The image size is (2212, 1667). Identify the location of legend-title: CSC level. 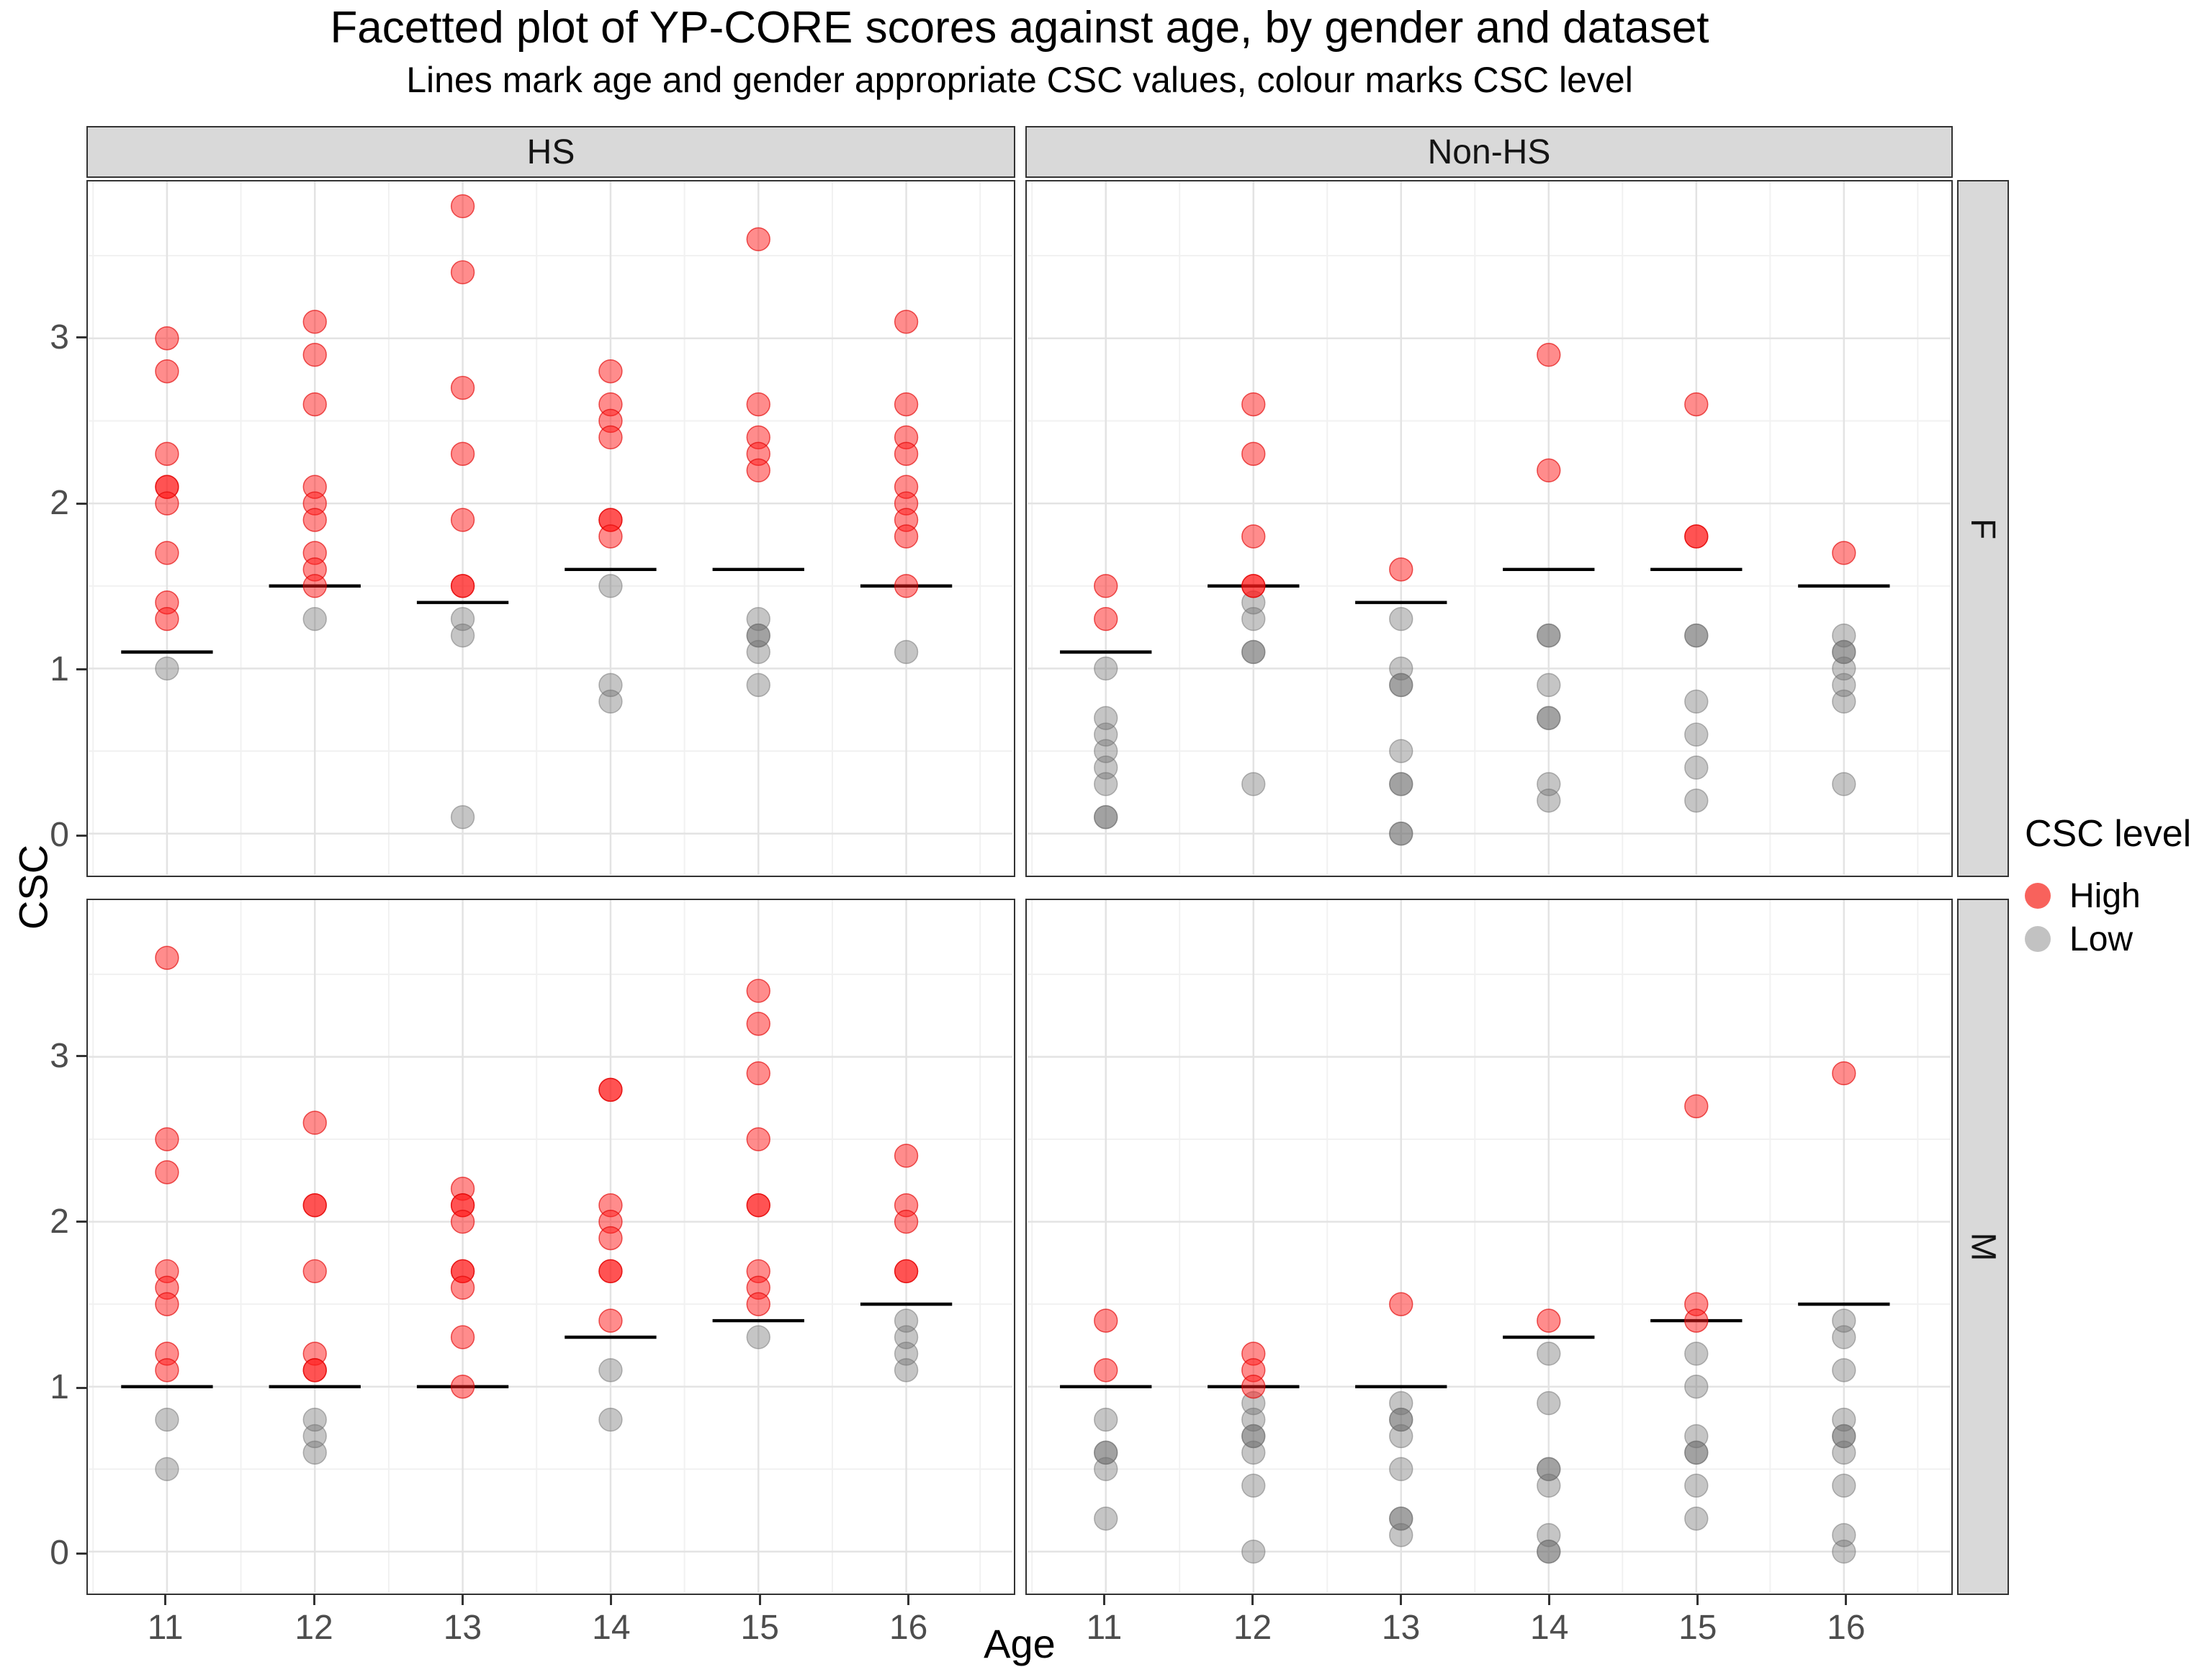
(2108, 834).